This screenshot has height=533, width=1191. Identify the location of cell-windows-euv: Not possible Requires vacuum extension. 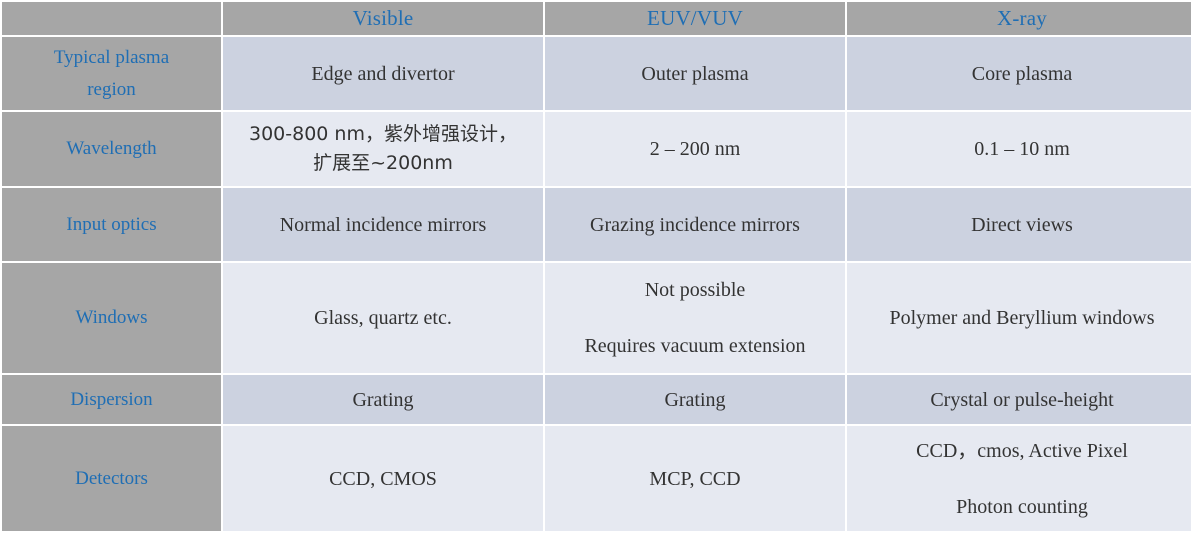
(695, 318).